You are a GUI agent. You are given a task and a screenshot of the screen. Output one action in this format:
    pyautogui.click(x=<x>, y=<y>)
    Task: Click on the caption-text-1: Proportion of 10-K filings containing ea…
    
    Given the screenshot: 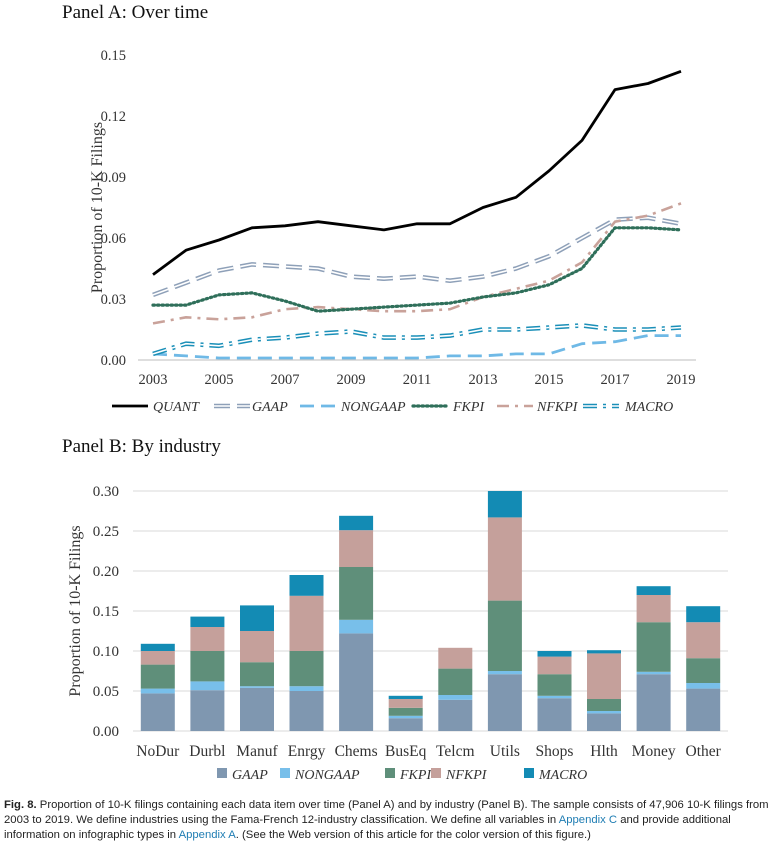 What is the action you would take?
    pyautogui.click(x=386, y=812)
    